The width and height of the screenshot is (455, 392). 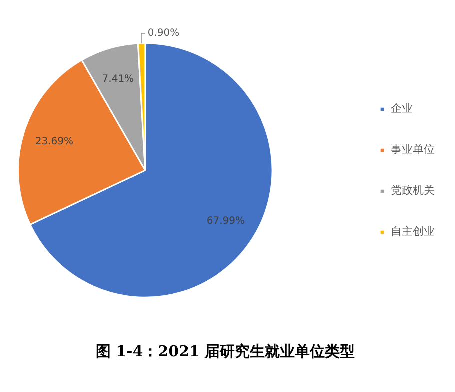 What do you see at coordinates (118, 79) in the screenshot?
I see `data-label: 7.41%` at bounding box center [118, 79].